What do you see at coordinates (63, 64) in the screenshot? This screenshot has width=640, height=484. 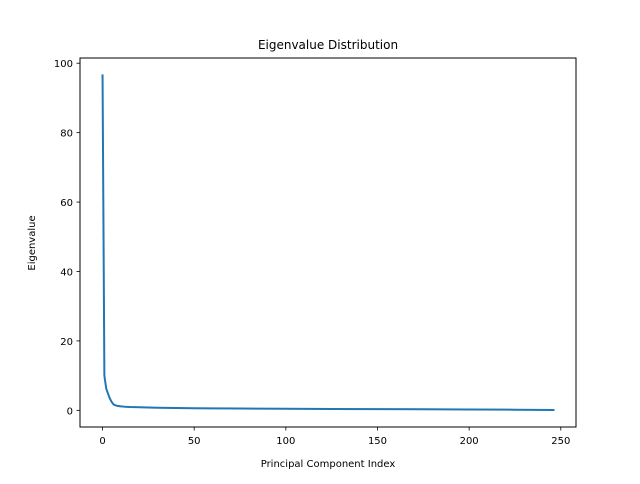 I see `y-tick-label: 100` at bounding box center [63, 64].